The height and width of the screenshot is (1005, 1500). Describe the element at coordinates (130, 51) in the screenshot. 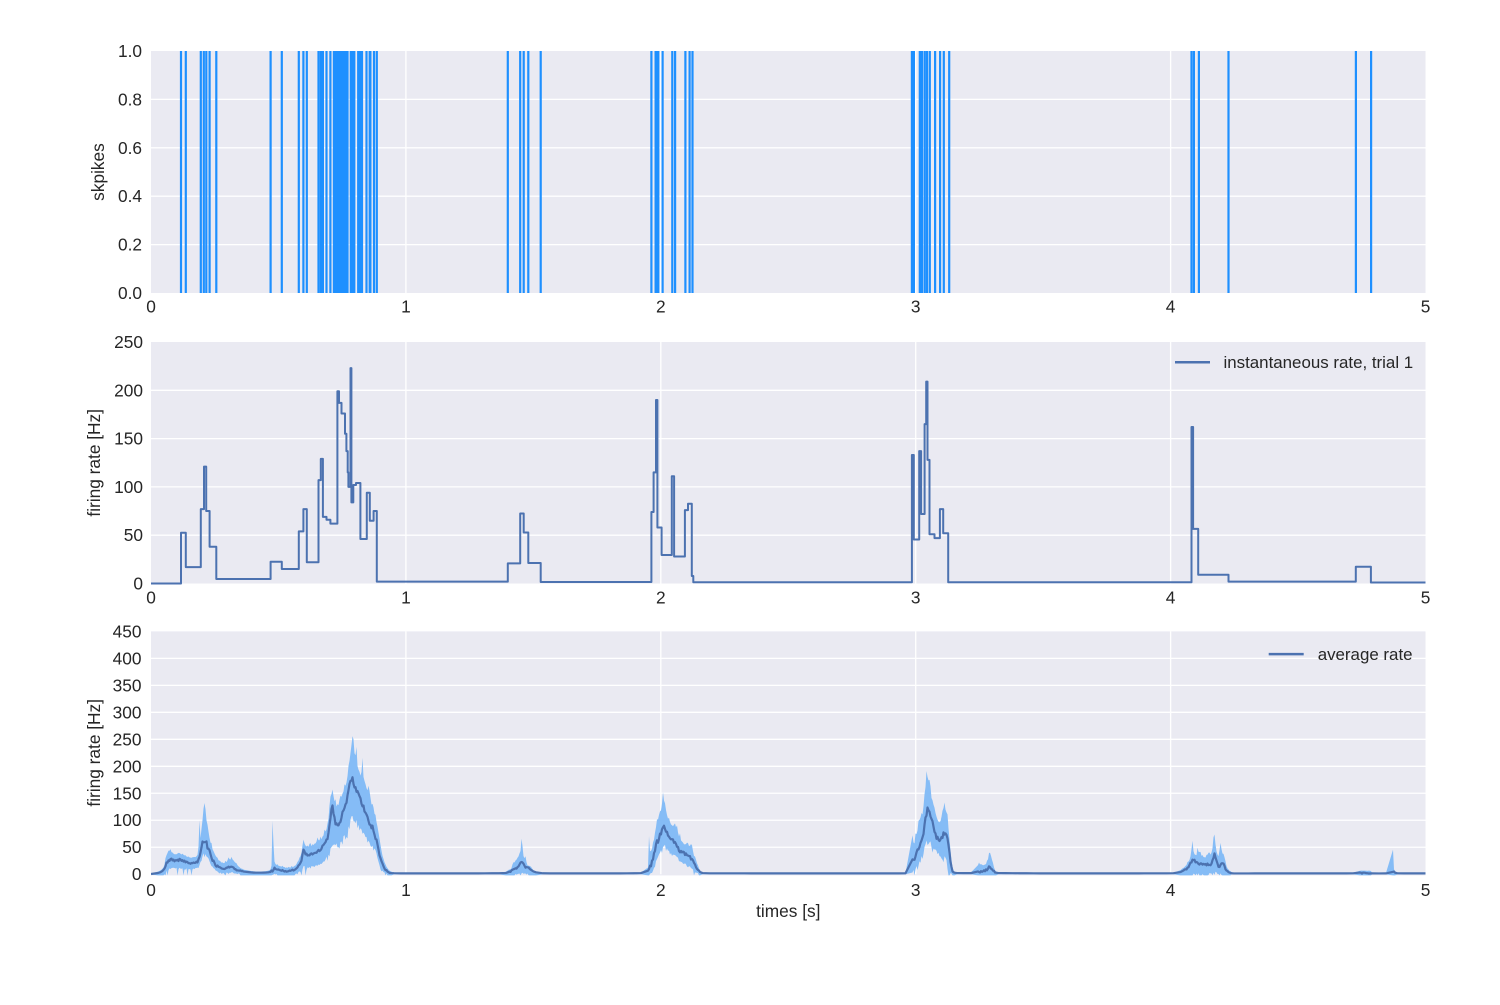

I see `svg-text: 1.0` at that location.